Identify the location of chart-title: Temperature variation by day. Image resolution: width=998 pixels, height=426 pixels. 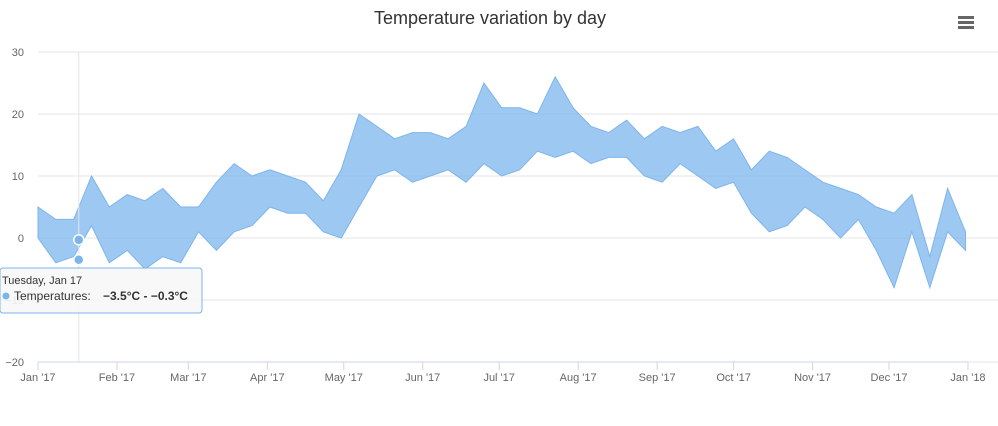
(490, 18).